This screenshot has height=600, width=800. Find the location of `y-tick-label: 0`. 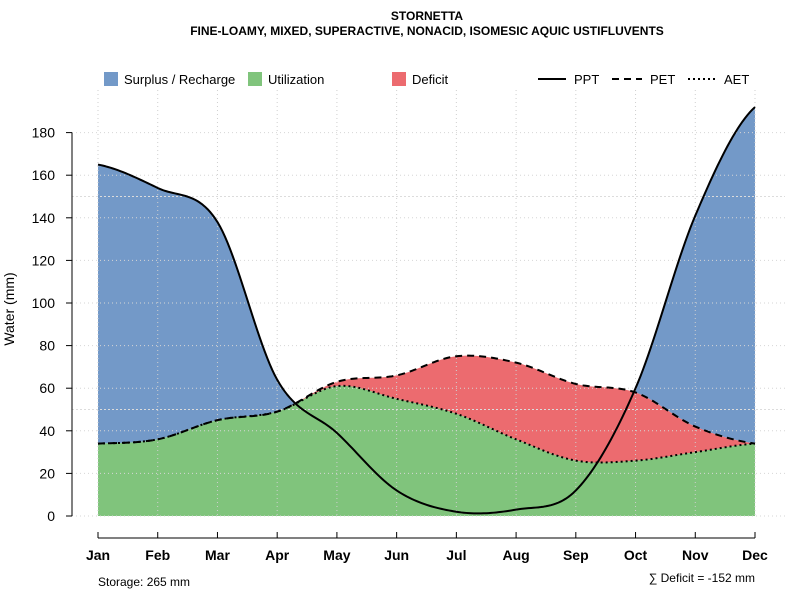

y-tick-label: 0 is located at coordinates (51, 516).